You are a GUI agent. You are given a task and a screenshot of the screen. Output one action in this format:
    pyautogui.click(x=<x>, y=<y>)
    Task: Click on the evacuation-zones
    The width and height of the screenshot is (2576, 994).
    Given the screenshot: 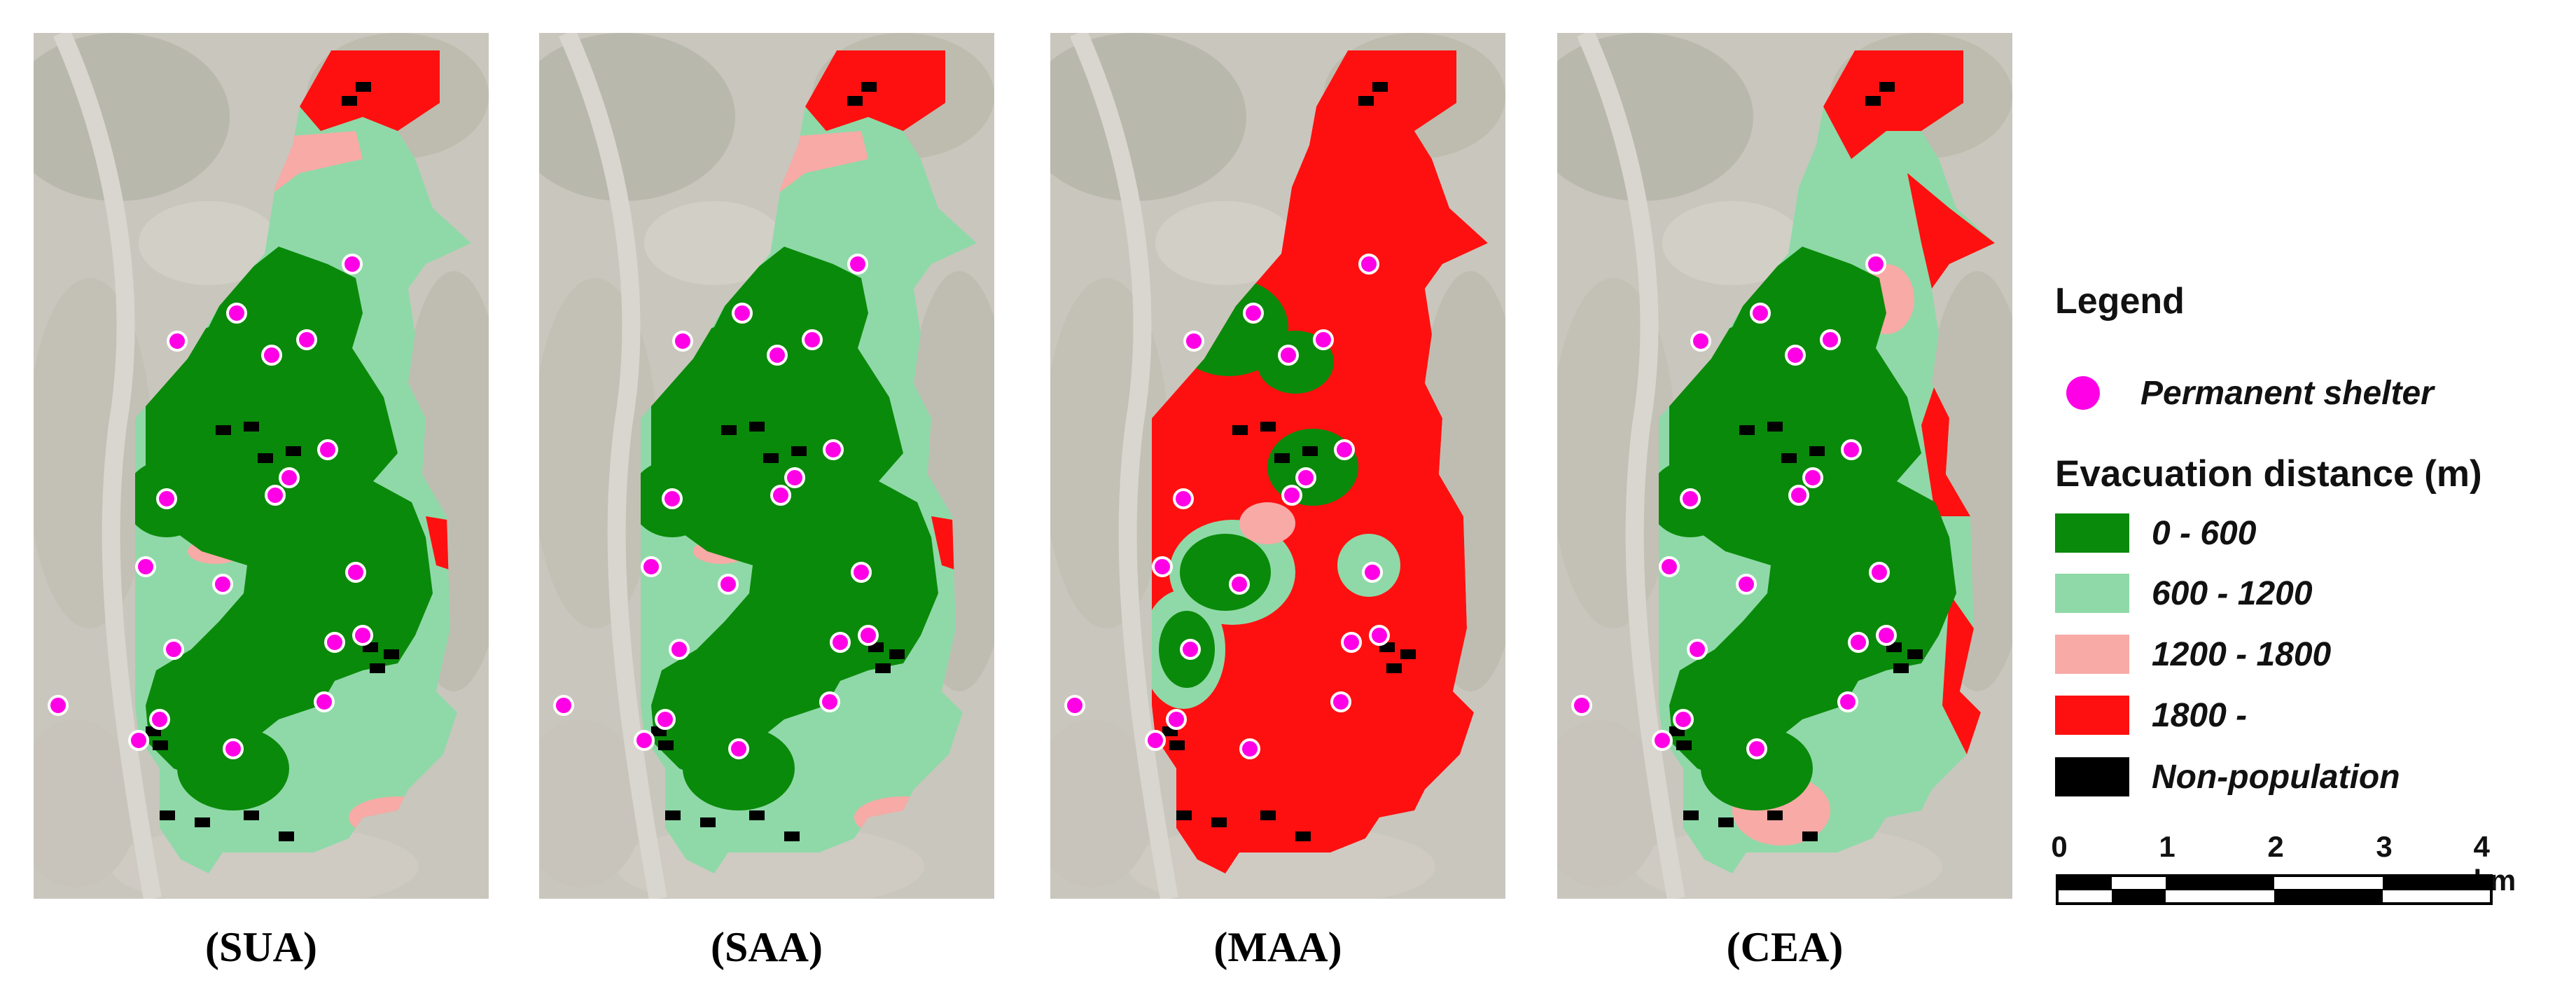 What is the action you would take?
    pyautogui.click(x=809, y=462)
    